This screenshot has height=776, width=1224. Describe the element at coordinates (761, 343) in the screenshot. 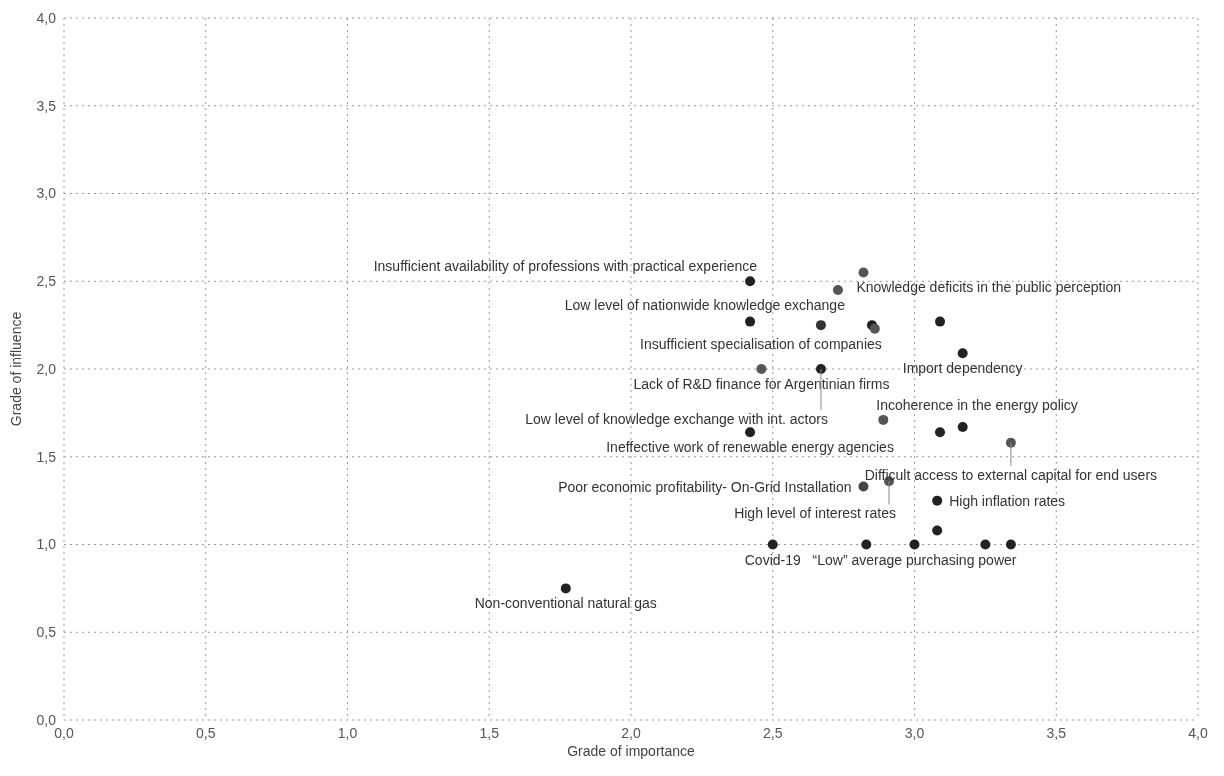

I see `annotation: Insufficient specialisation of companies` at that location.